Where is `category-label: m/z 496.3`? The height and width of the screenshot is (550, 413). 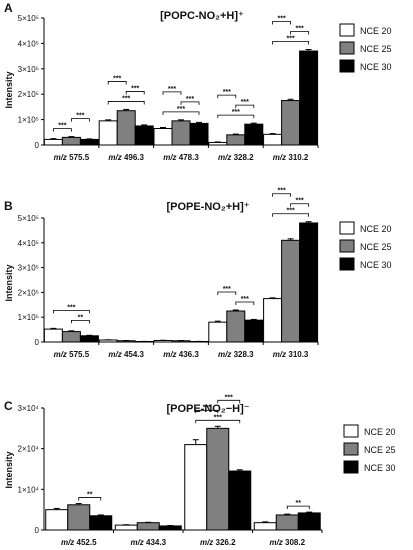 category-label: m/z 496.3 is located at coordinates (126, 157).